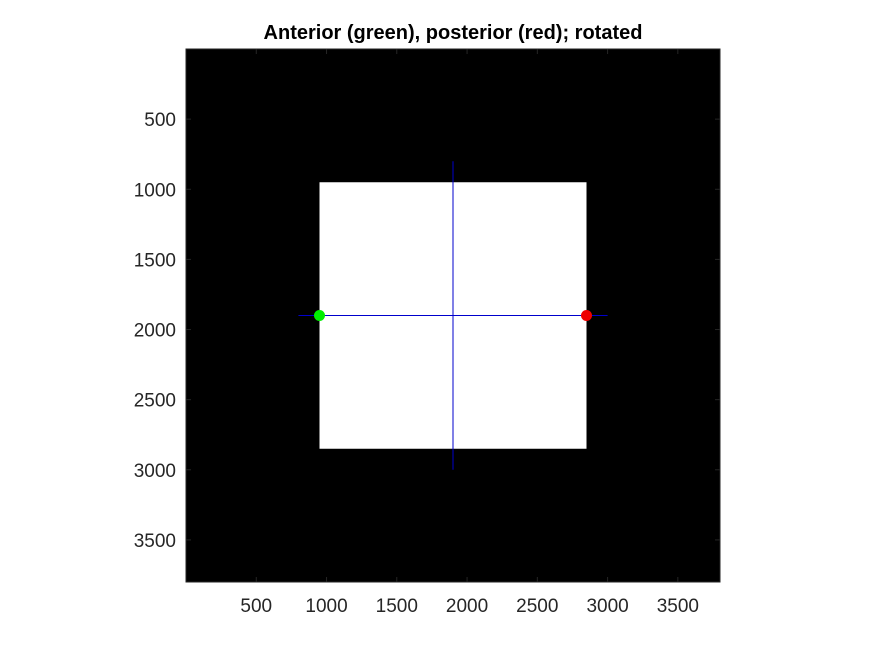  Describe the element at coordinates (155, 471) in the screenshot. I see `y-tick-label: 3000` at that location.